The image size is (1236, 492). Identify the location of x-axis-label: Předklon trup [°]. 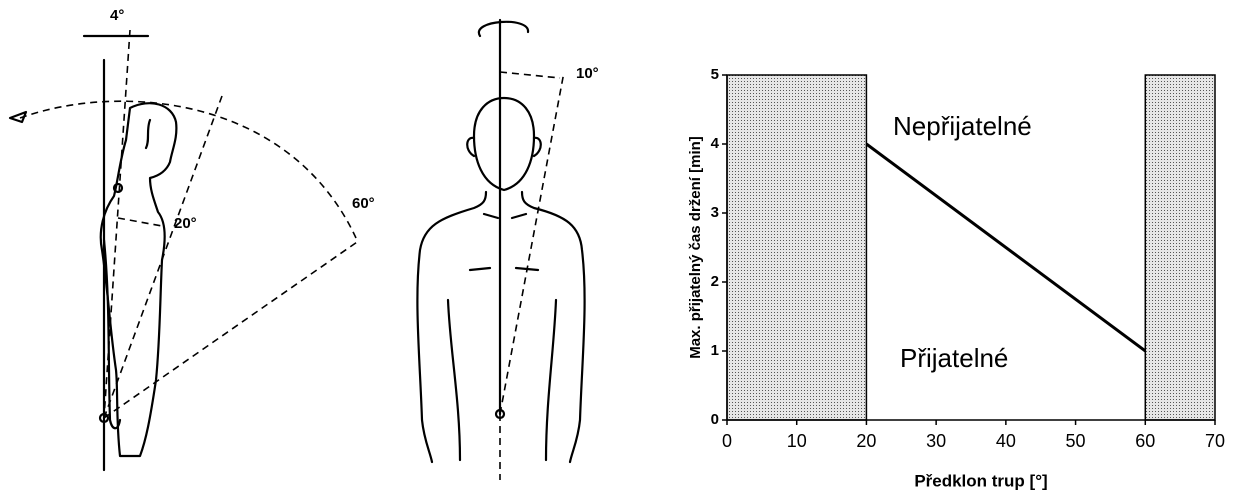
(980, 480).